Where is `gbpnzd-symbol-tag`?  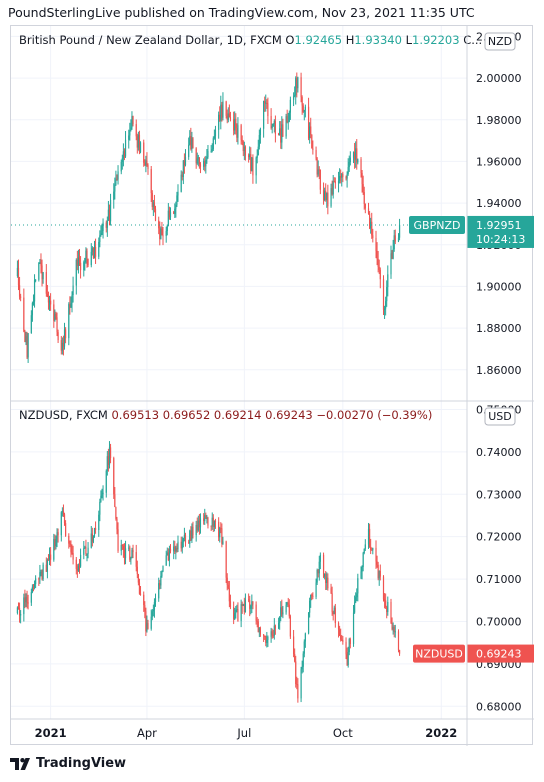 gbpnzd-symbol-tag is located at coordinates (437, 224).